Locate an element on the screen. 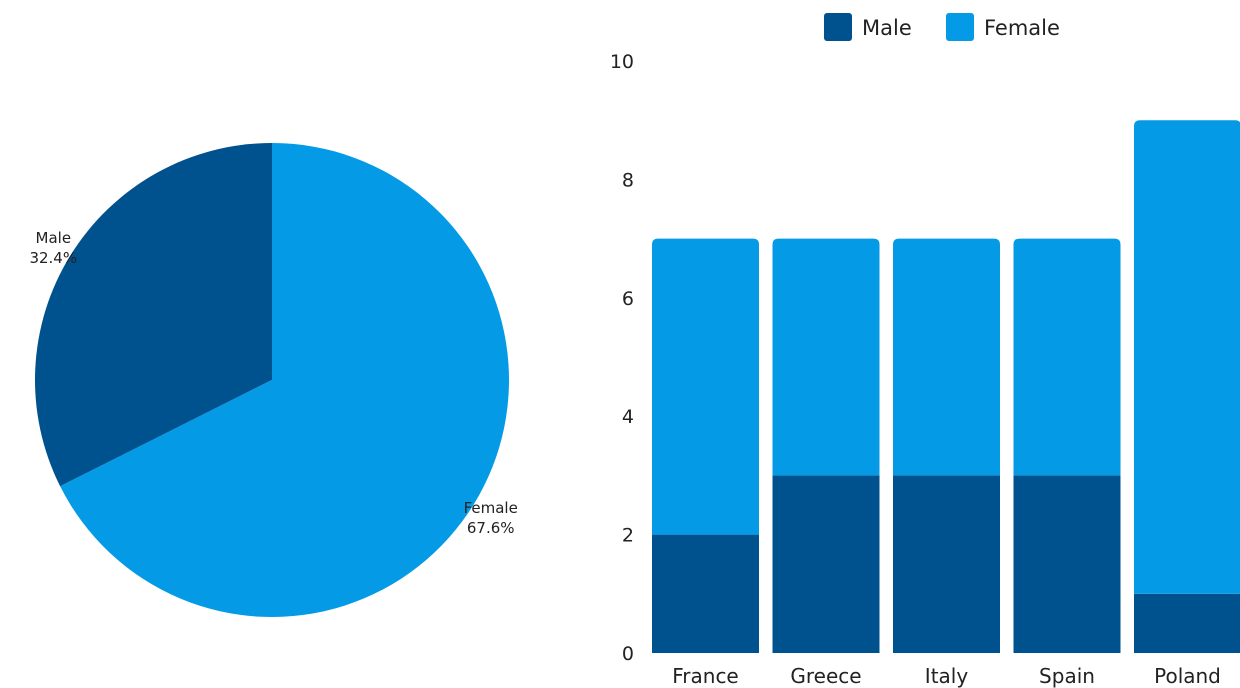 The width and height of the screenshot is (1240, 688). pie-value-male: 32.4% is located at coordinates (53, 258).